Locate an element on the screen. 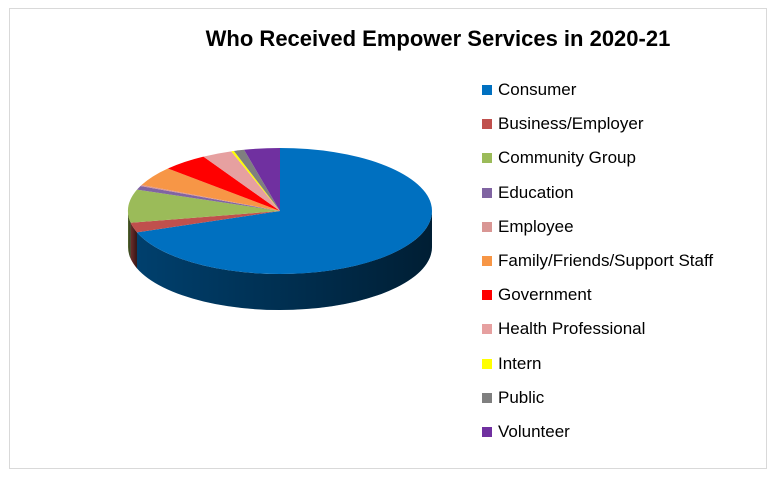 The width and height of the screenshot is (779, 482). legend-label: Intern is located at coordinates (520, 363).